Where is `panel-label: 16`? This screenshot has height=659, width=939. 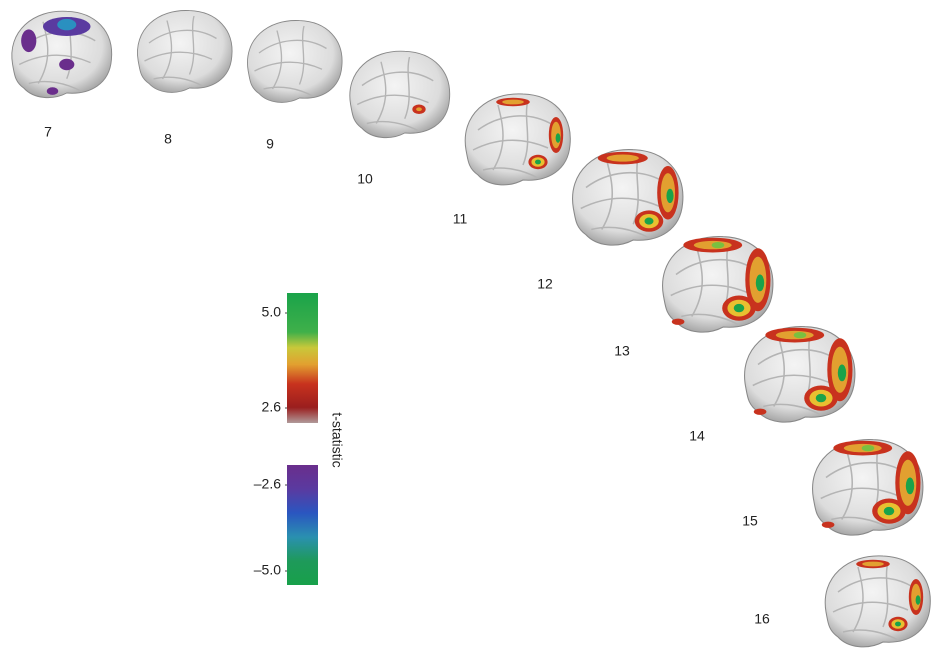 panel-label: 16 is located at coordinates (762, 619).